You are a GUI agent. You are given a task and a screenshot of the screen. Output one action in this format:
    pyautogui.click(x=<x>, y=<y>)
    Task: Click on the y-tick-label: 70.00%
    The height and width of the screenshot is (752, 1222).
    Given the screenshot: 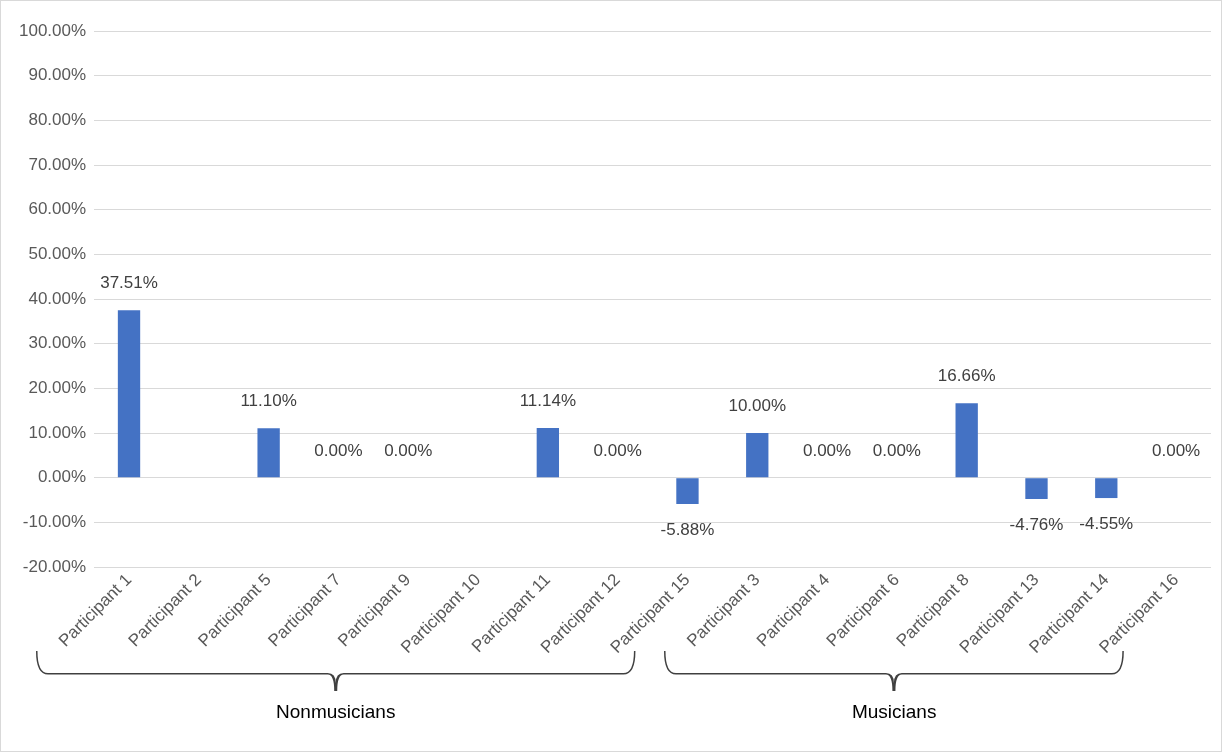 What is the action you would take?
    pyautogui.click(x=57, y=164)
    